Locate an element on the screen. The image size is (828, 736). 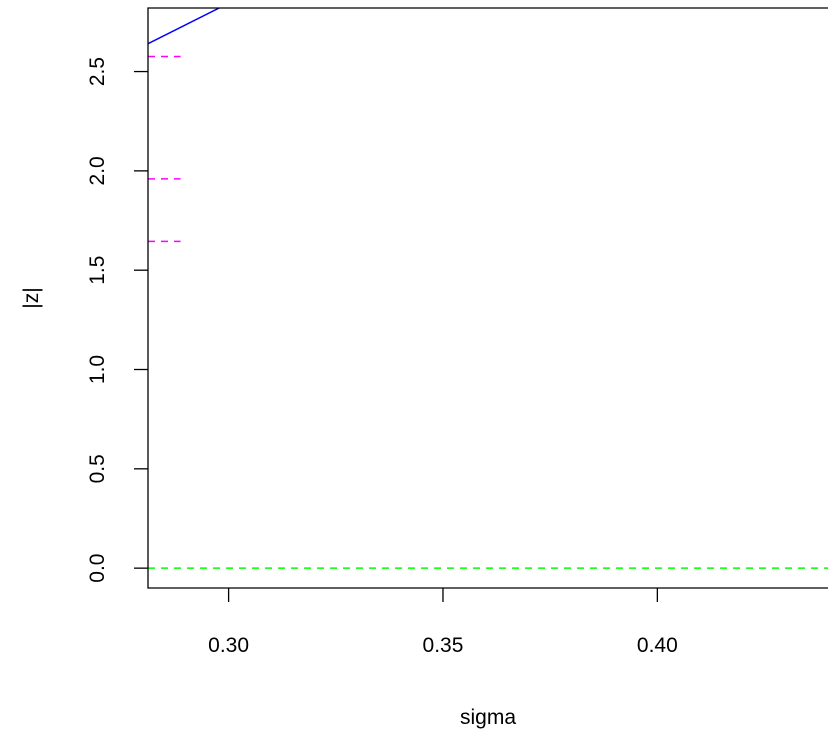
x-axis-title: sigma is located at coordinates (488, 717).